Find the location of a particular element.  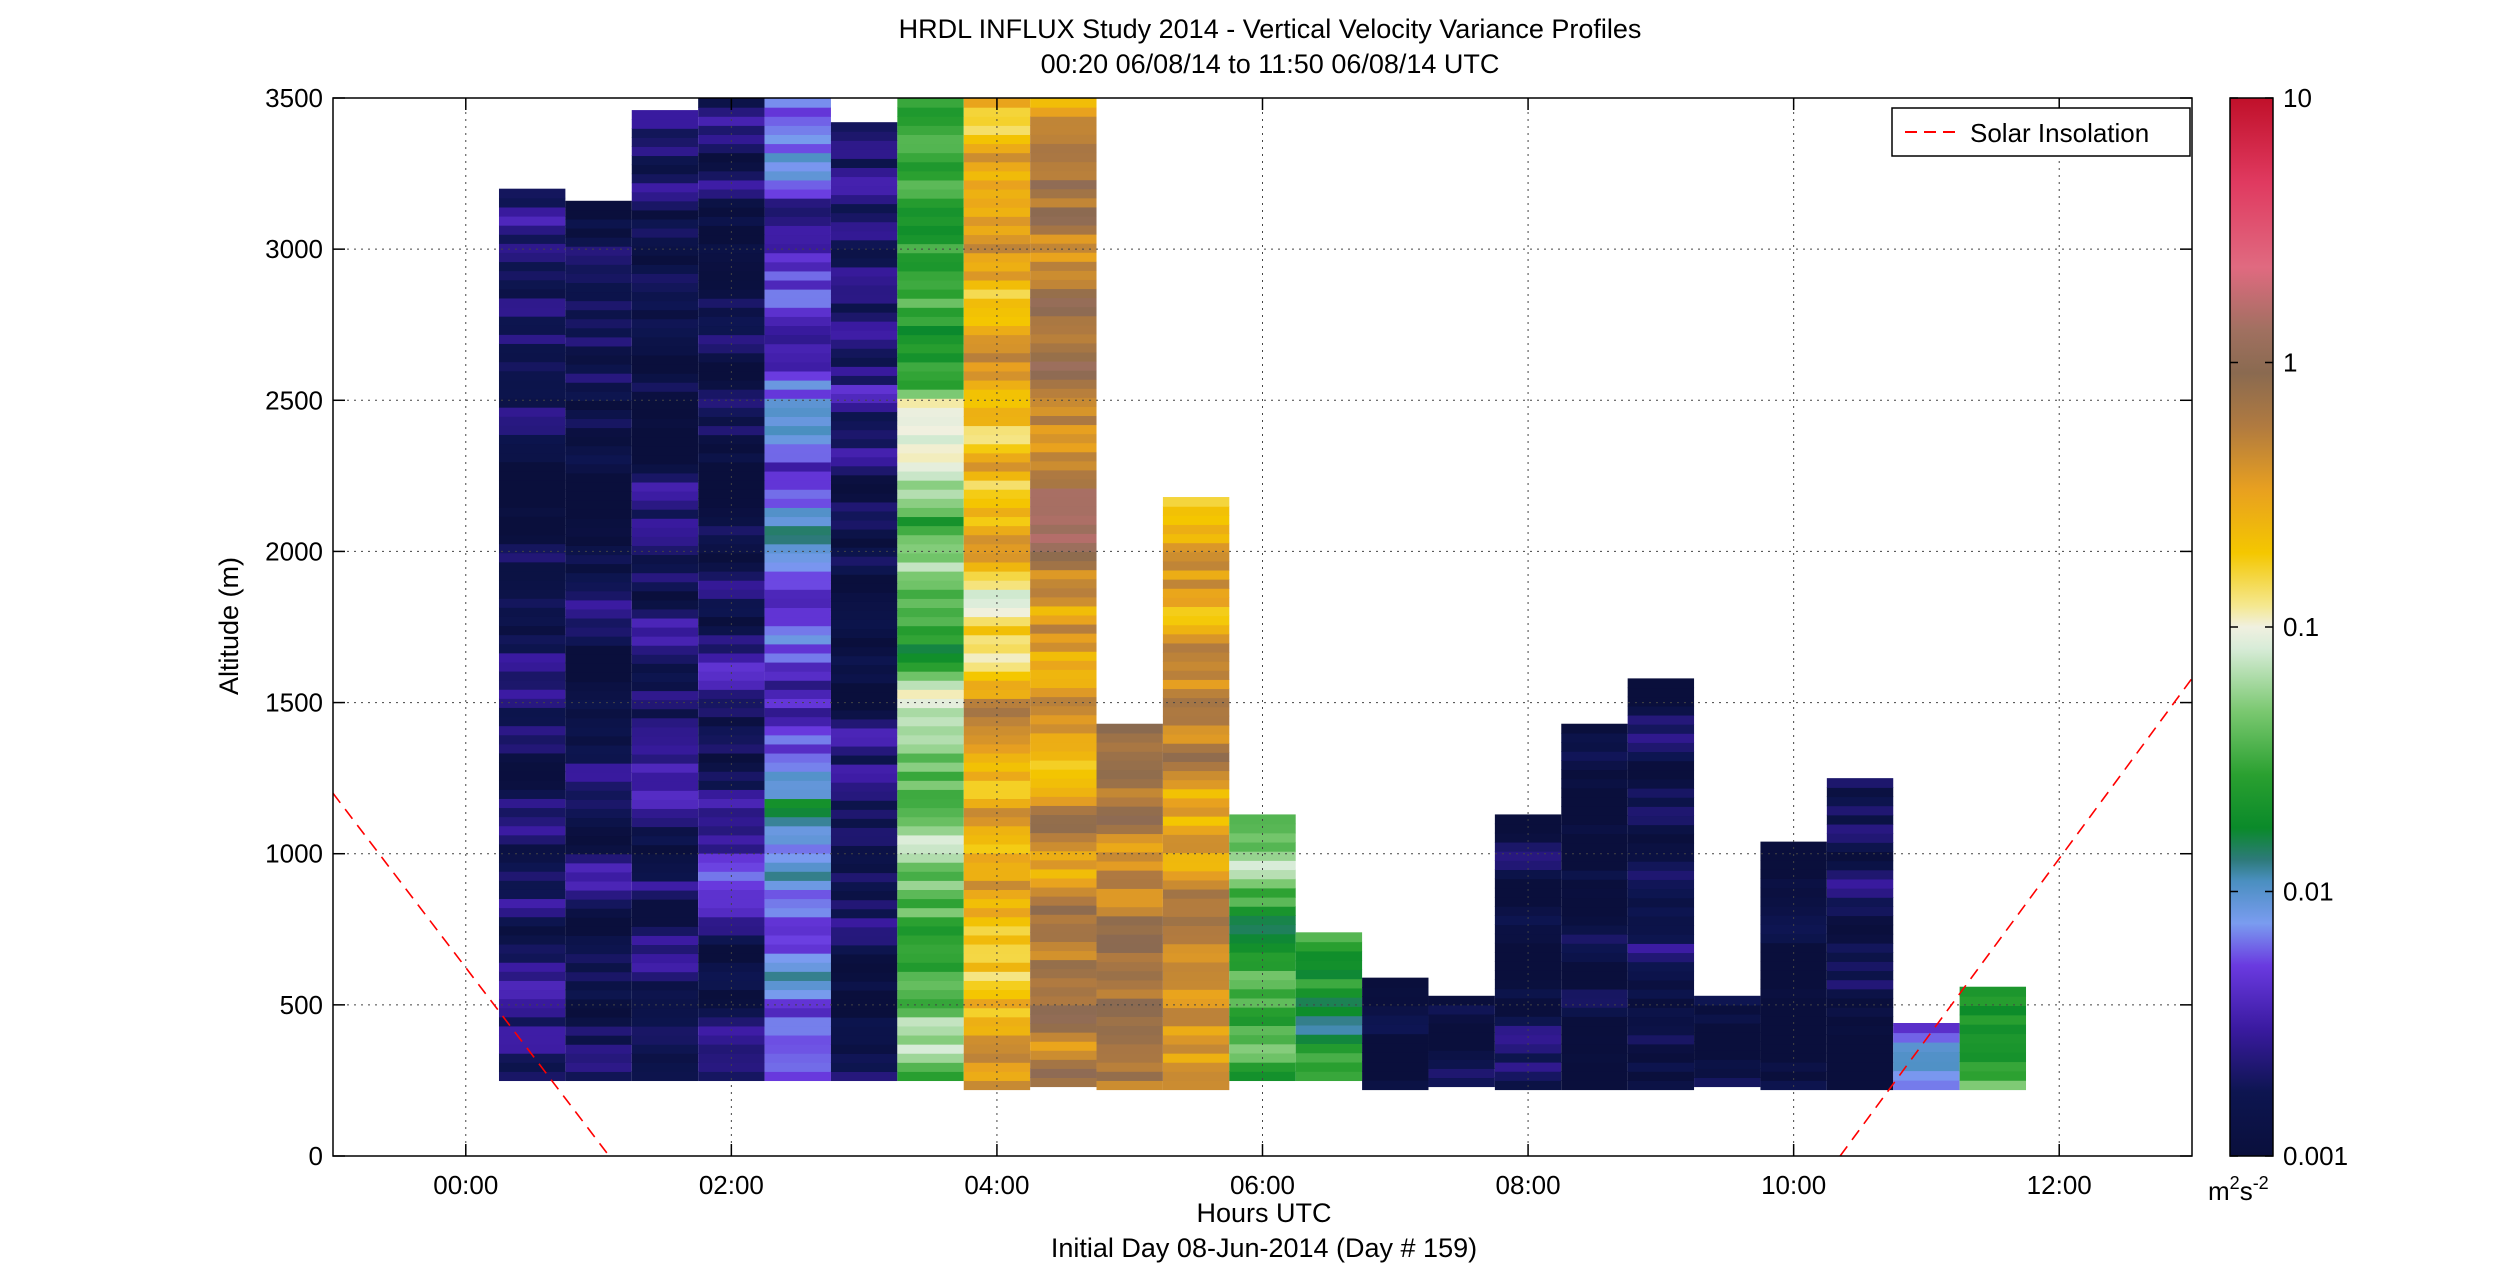

colorbar: 0.001 0.01 0.1 1 10 m2s-2 is located at coordinates (2278, 644).